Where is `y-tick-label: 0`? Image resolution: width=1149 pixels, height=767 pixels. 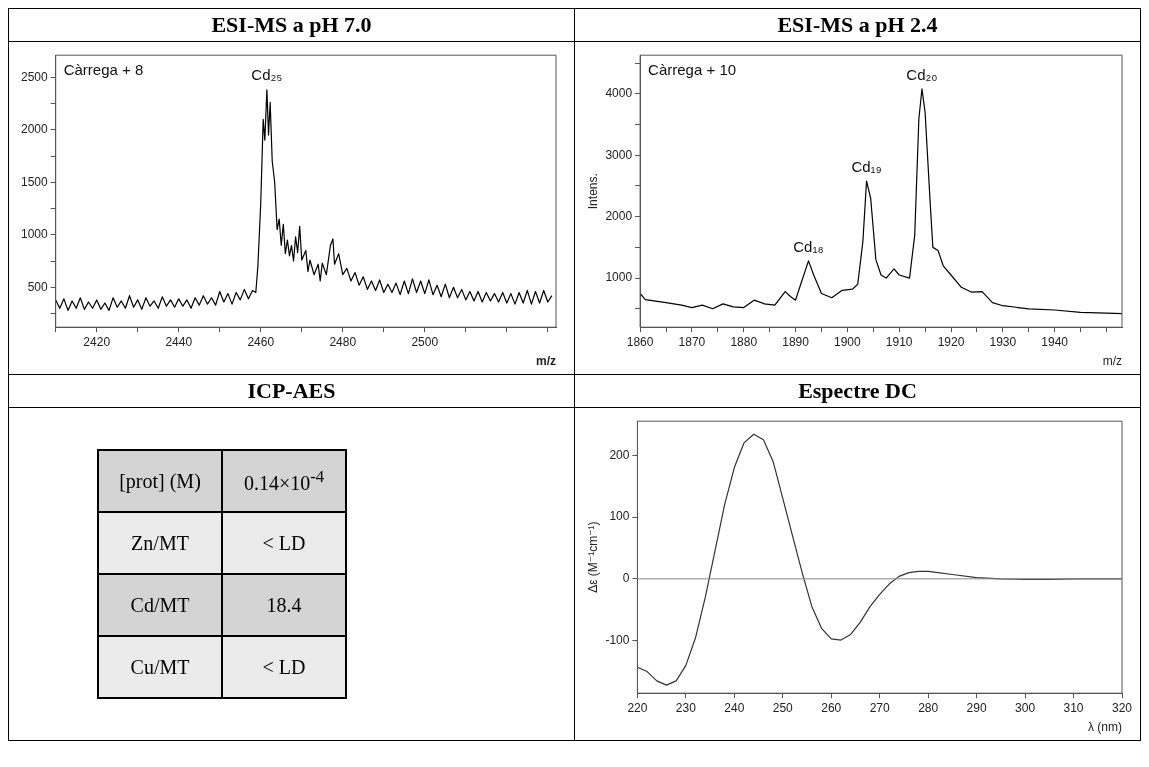
y-tick-label: 0 is located at coordinates (626, 578).